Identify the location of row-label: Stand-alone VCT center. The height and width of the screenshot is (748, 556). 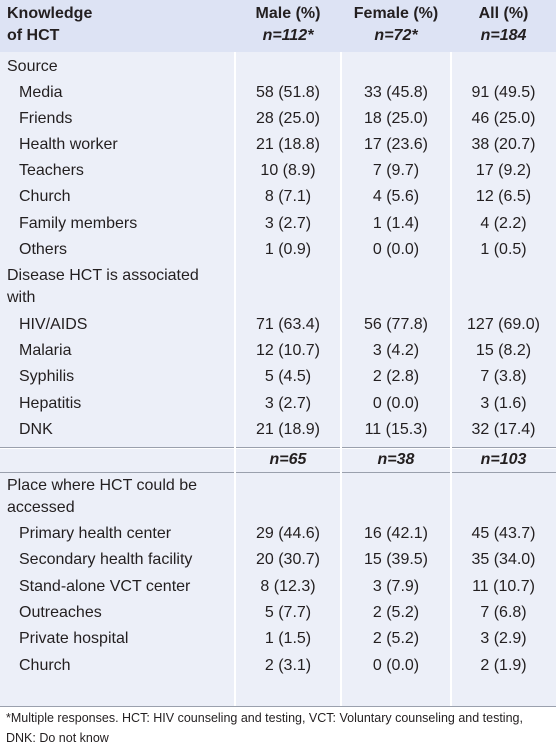
(105, 586).